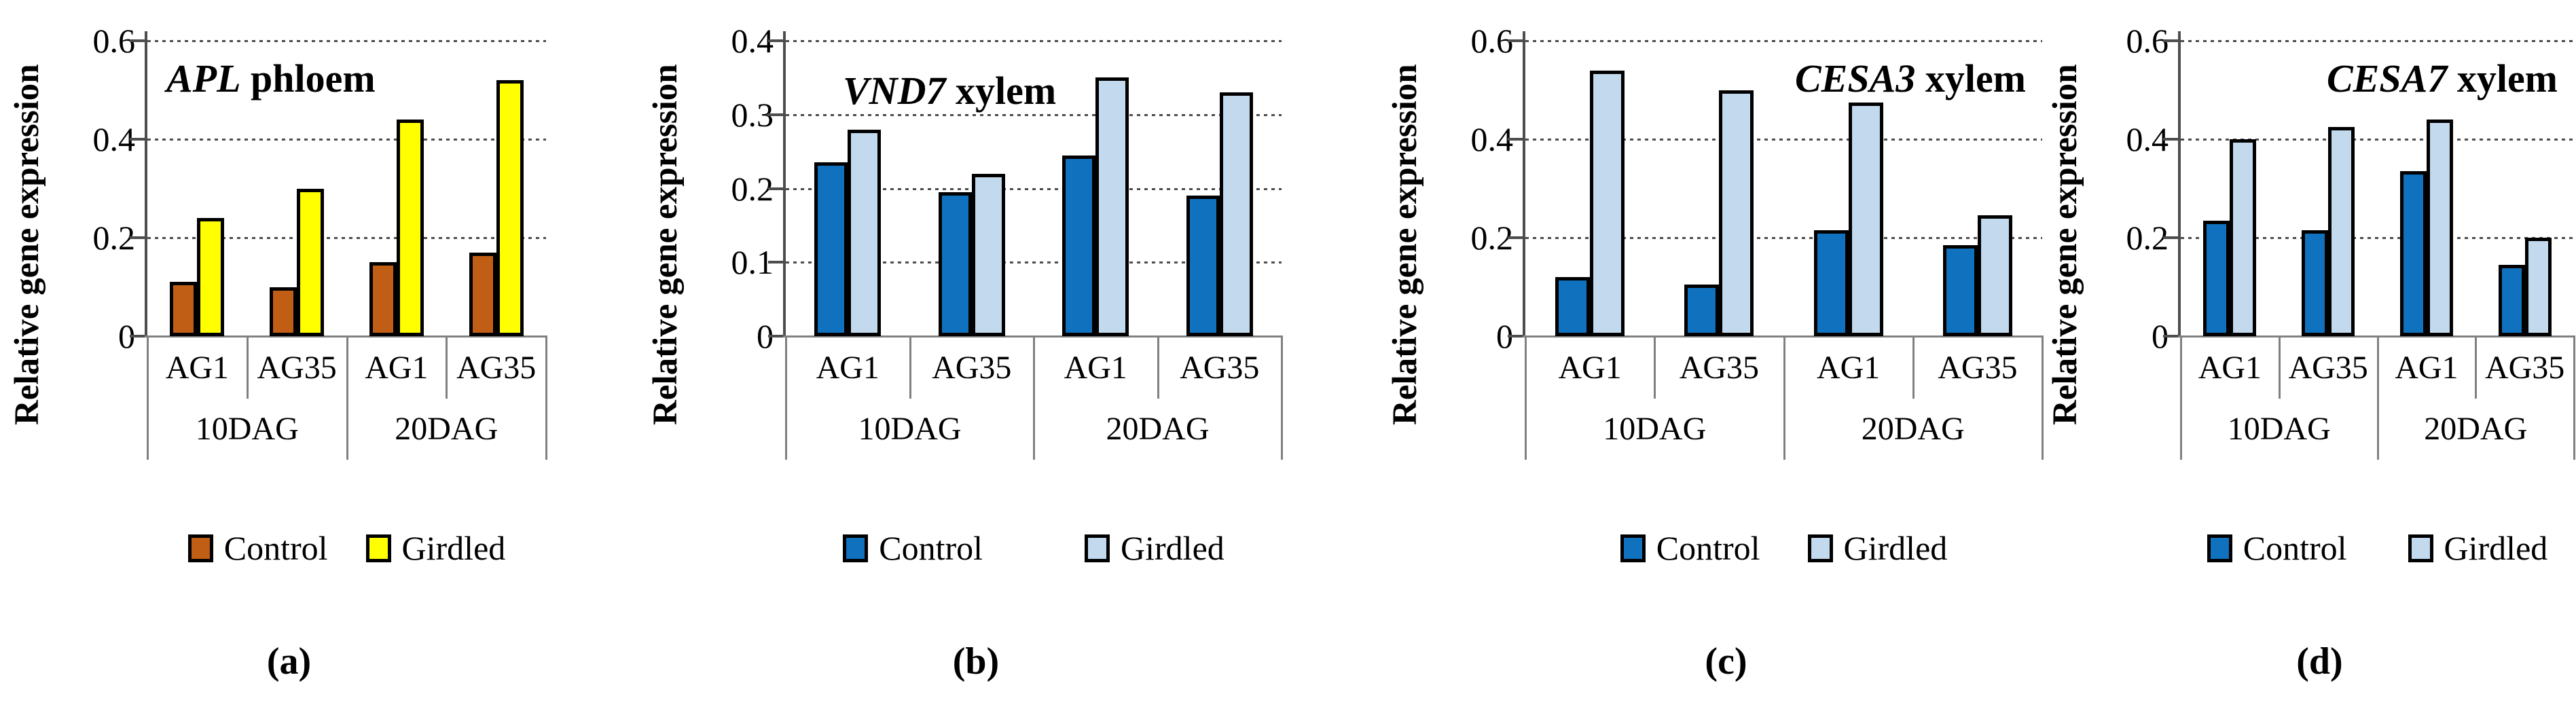 This screenshot has width=2576, height=728. Describe the element at coordinates (2502, 78) in the screenshot. I see `tissue-name: xylem` at that location.